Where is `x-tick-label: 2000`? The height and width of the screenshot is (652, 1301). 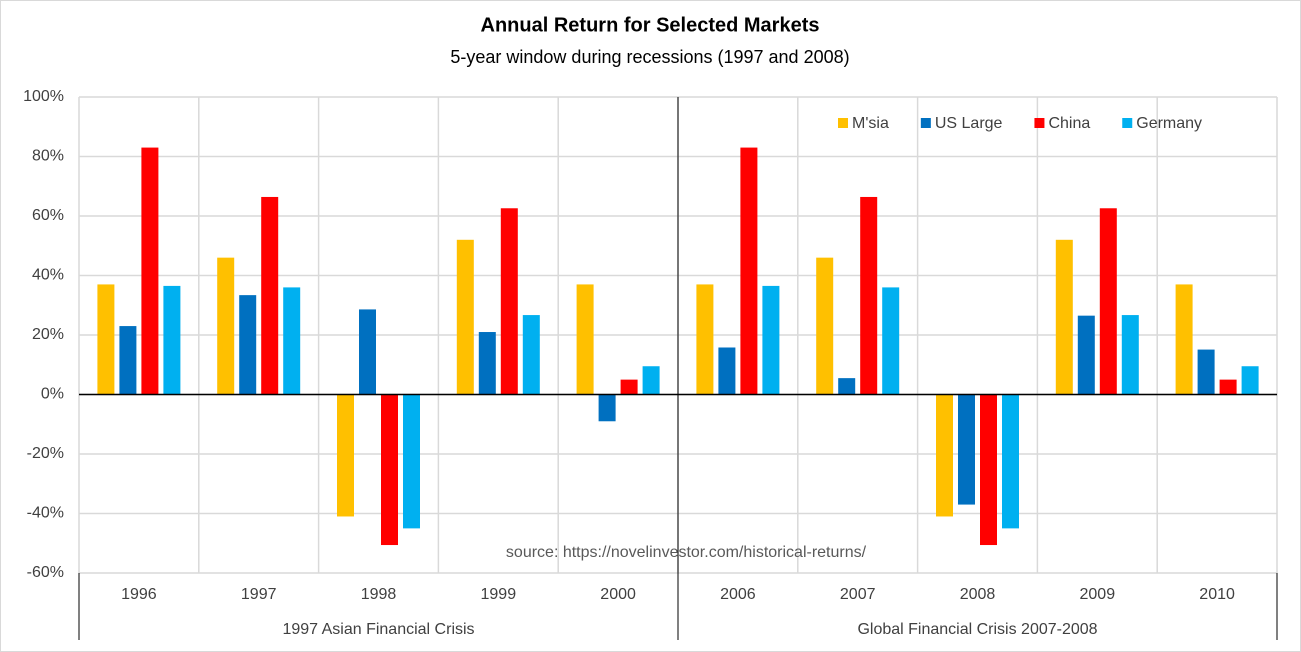
x-tick-label: 2000 is located at coordinates (618, 594).